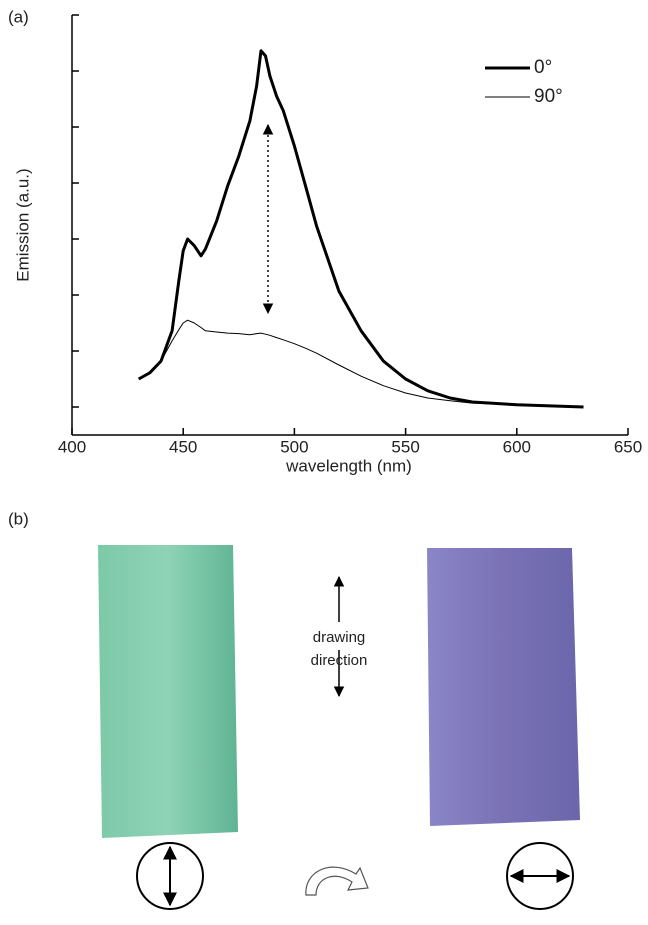  What do you see at coordinates (294, 446) in the screenshot?
I see `x-tick-label: 500` at bounding box center [294, 446].